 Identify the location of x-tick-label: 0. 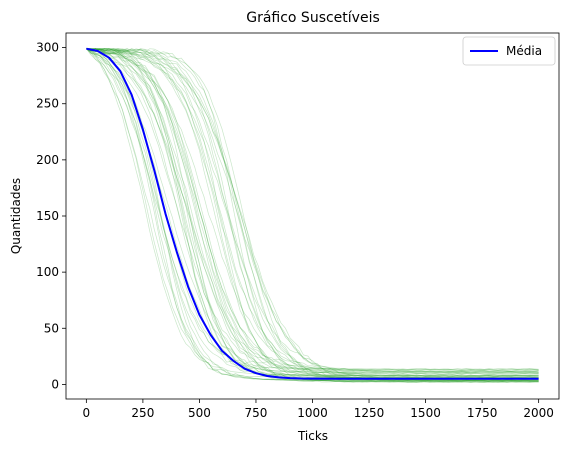
(87, 413).